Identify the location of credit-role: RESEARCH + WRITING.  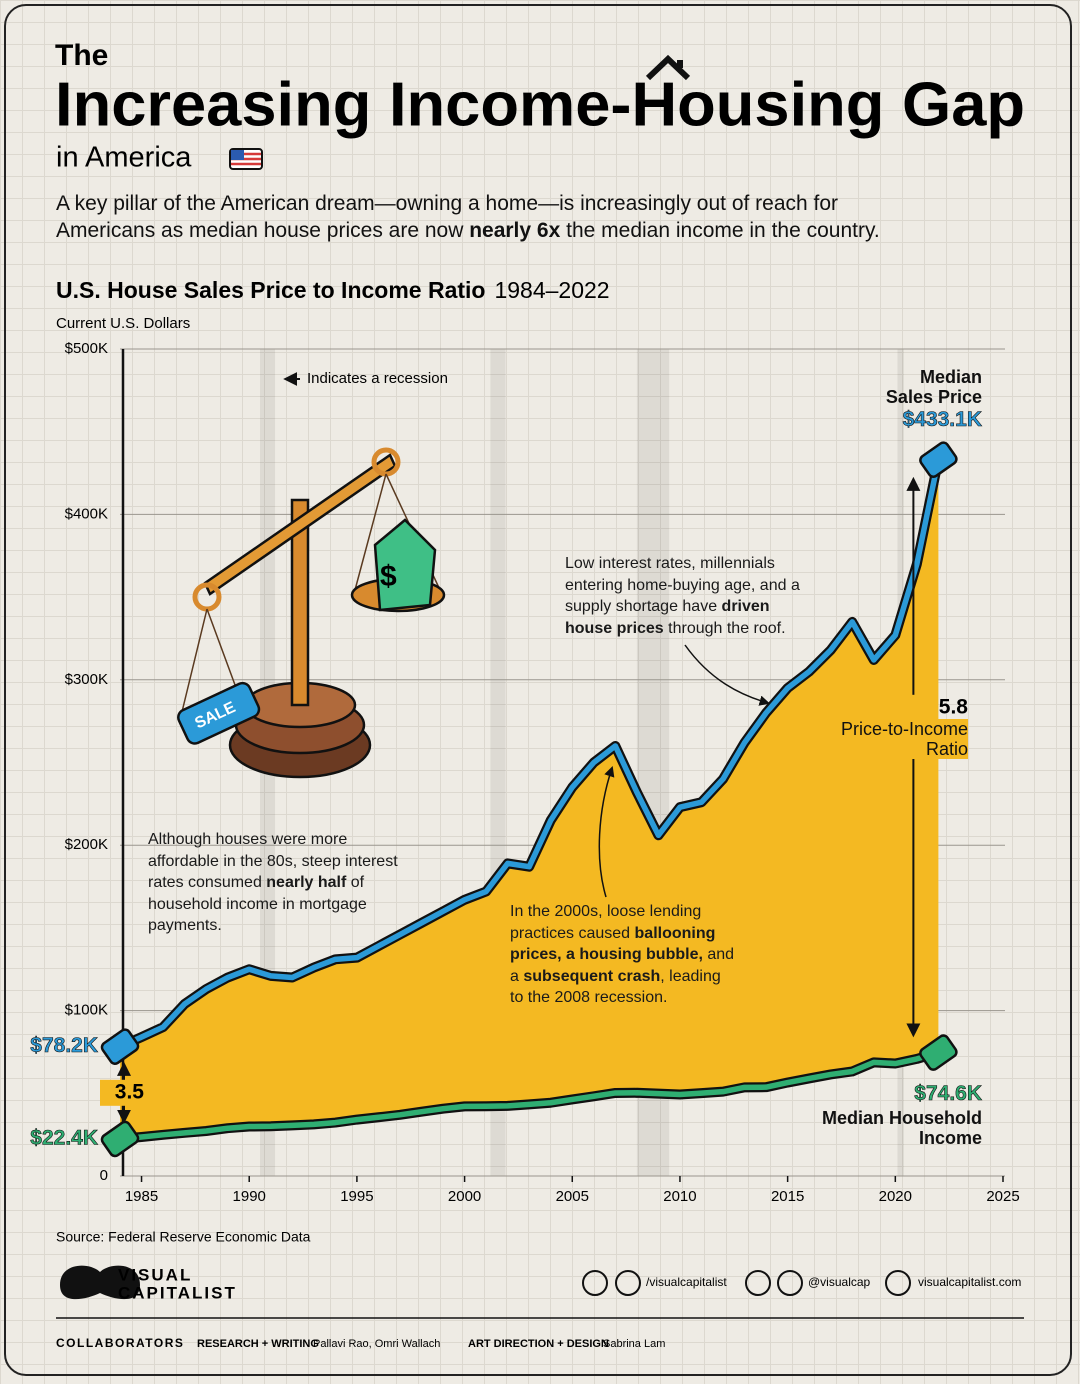
(258, 1344).